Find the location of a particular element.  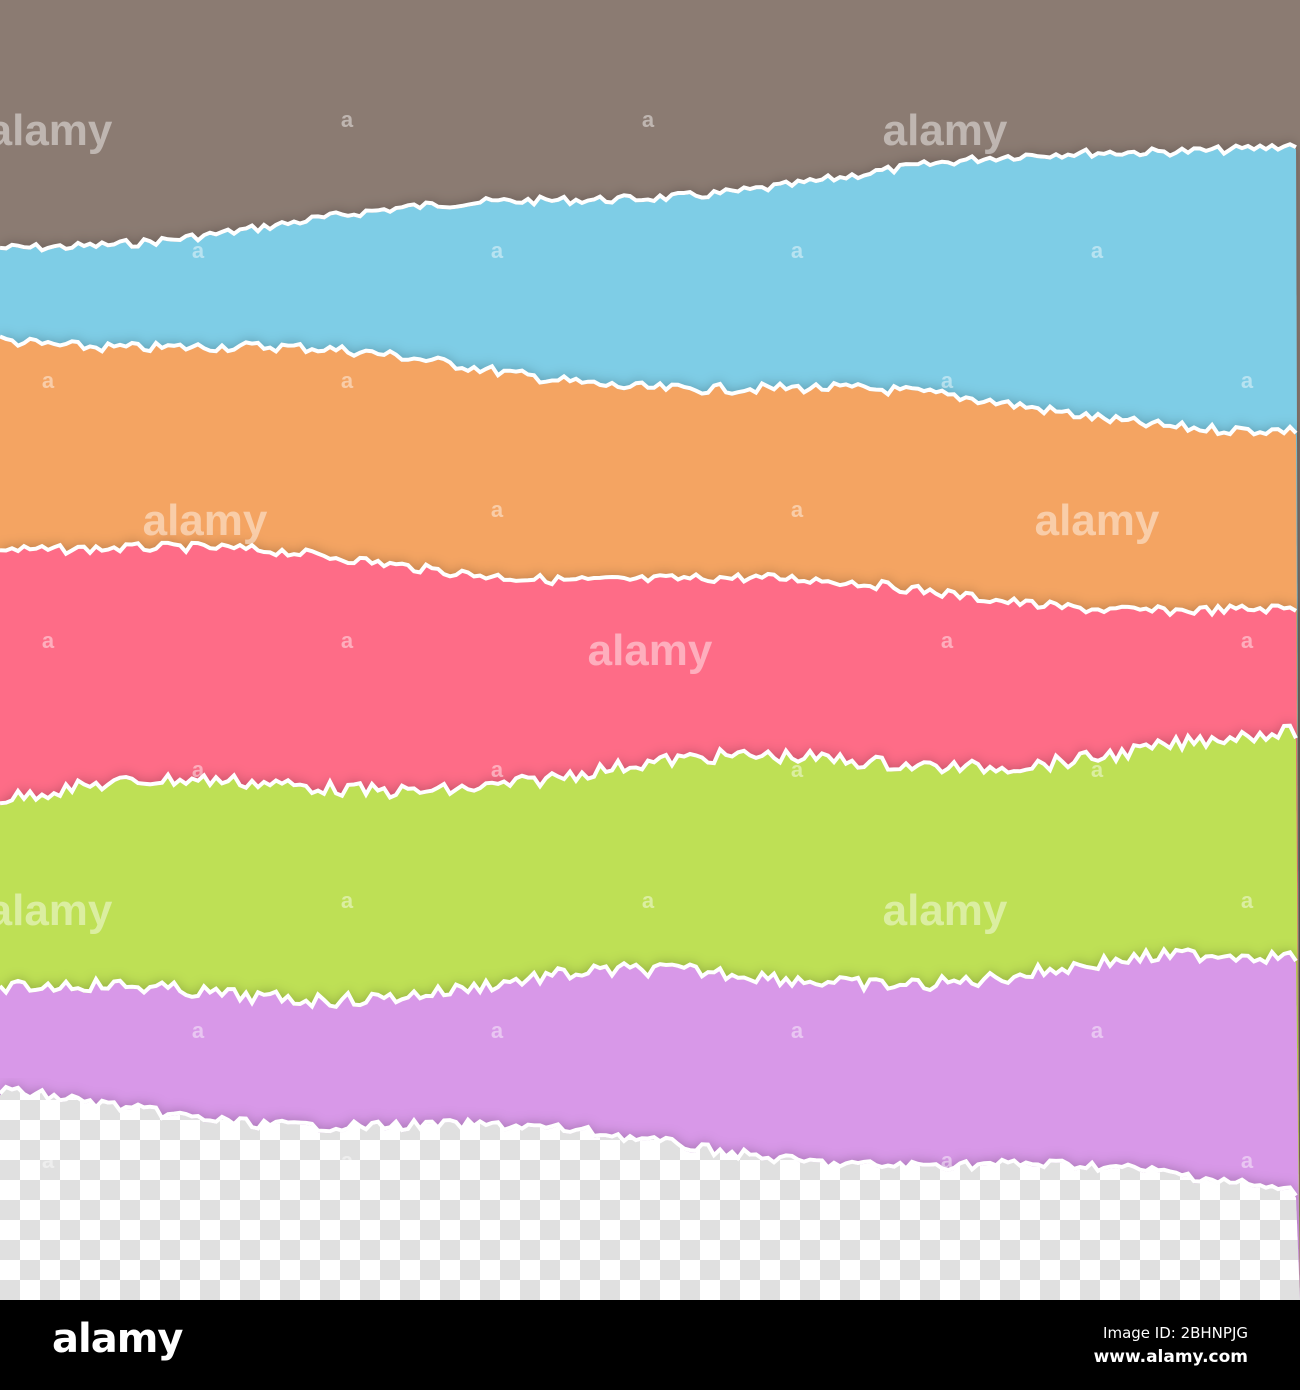

footer-bar: alamy Image ID: 2BHNPJG www.alamy.com is located at coordinates (650, 1345).